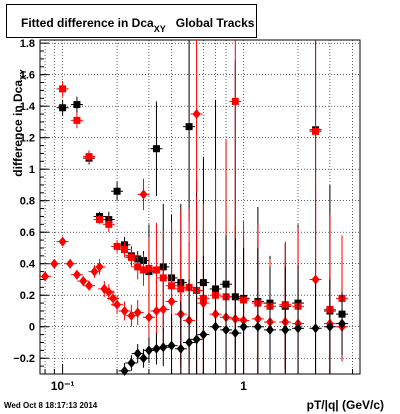  I want to click on chart-title-box: Fitted difference in DcaXY Global Tracks, so click(131, 21).